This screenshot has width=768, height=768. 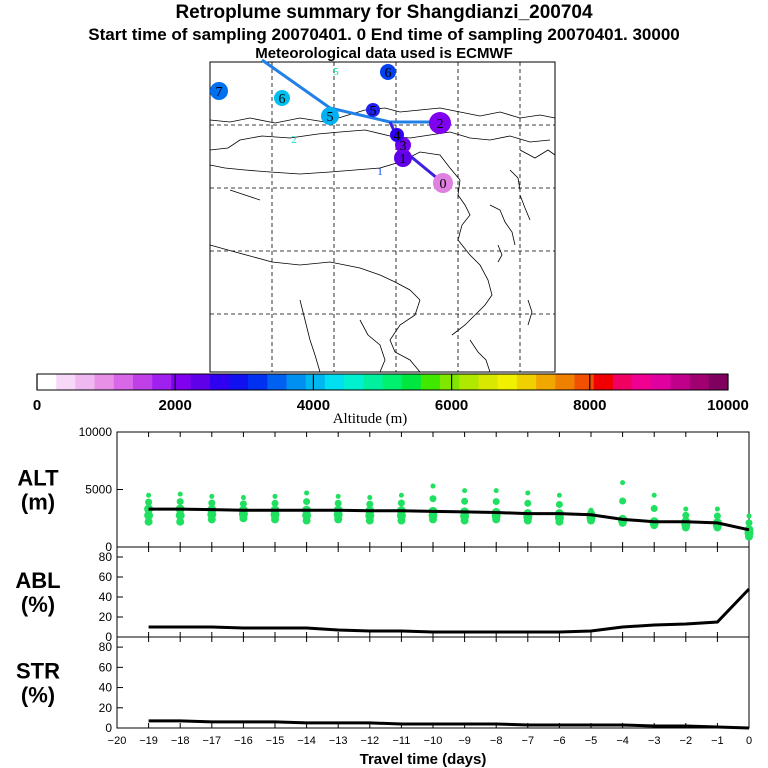 What do you see at coordinates (108, 547) in the screenshot?
I see `y-tick-label-0: 0` at bounding box center [108, 547].